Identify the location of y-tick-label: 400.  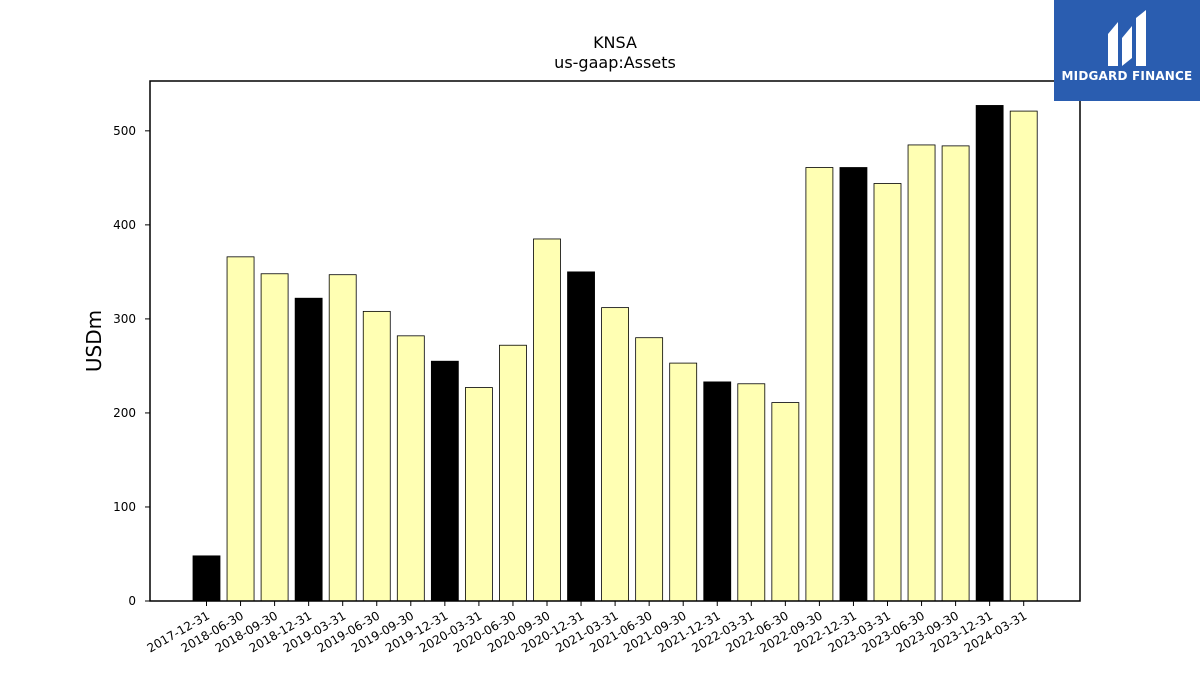
(124, 225).